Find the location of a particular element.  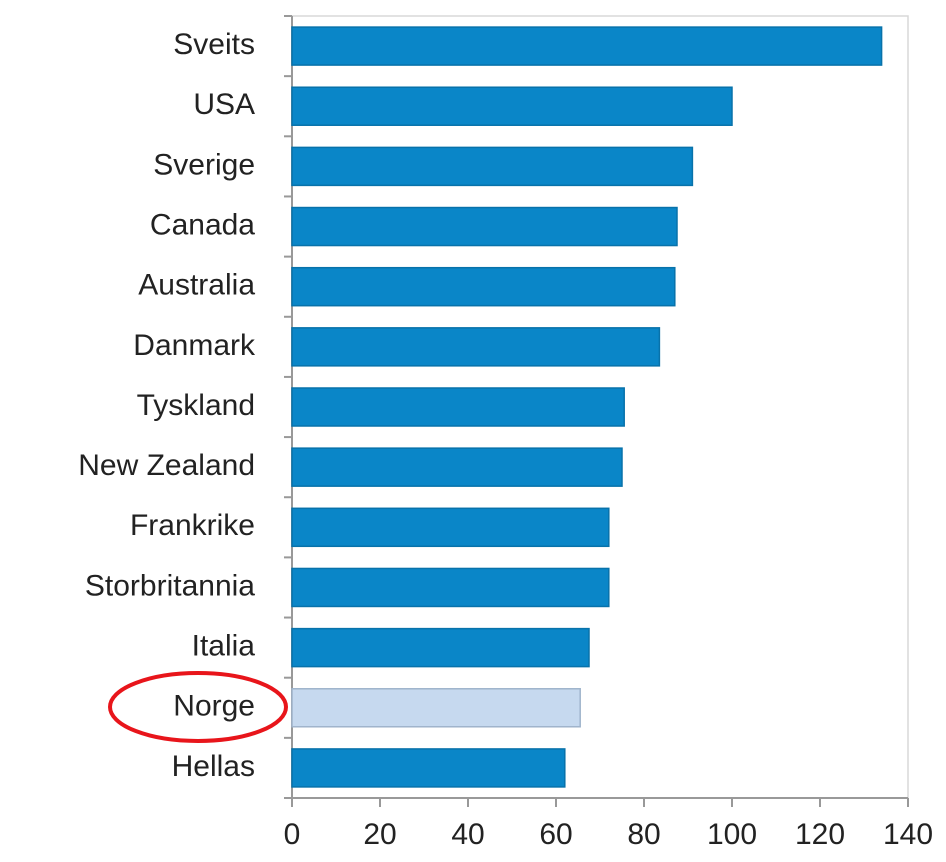

x-tick-label: 80 is located at coordinates (643, 834).